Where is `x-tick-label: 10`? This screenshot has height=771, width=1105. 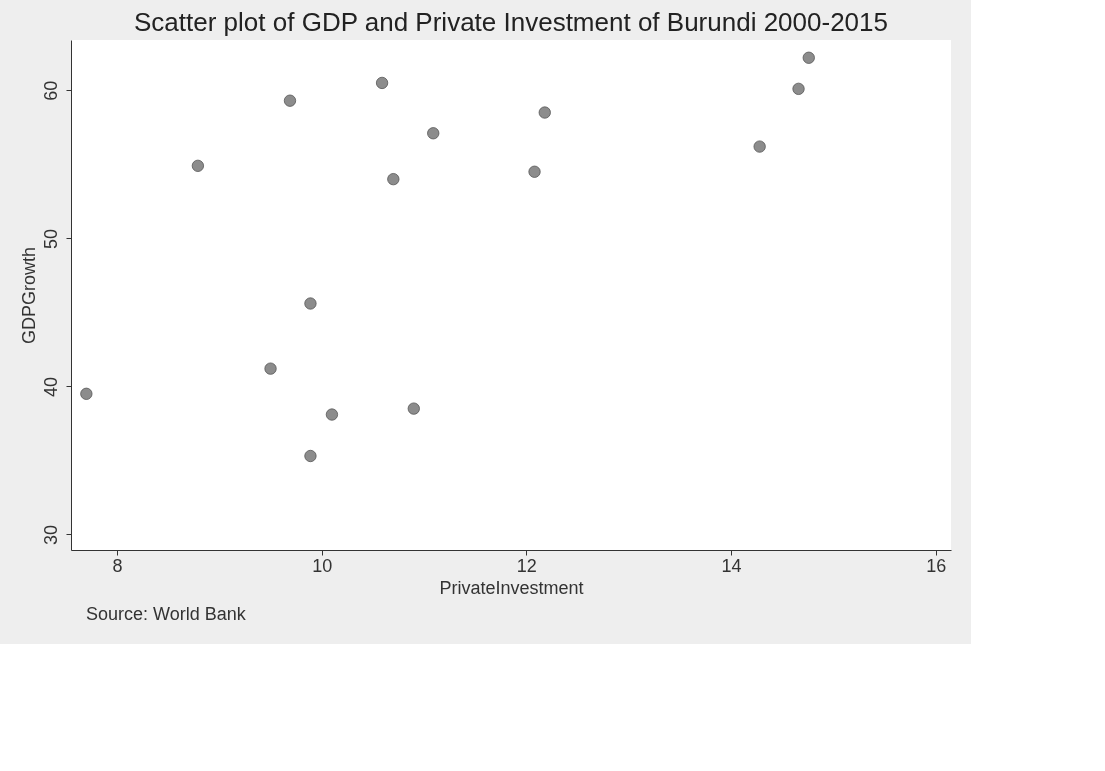
x-tick-label: 10 is located at coordinates (322, 565).